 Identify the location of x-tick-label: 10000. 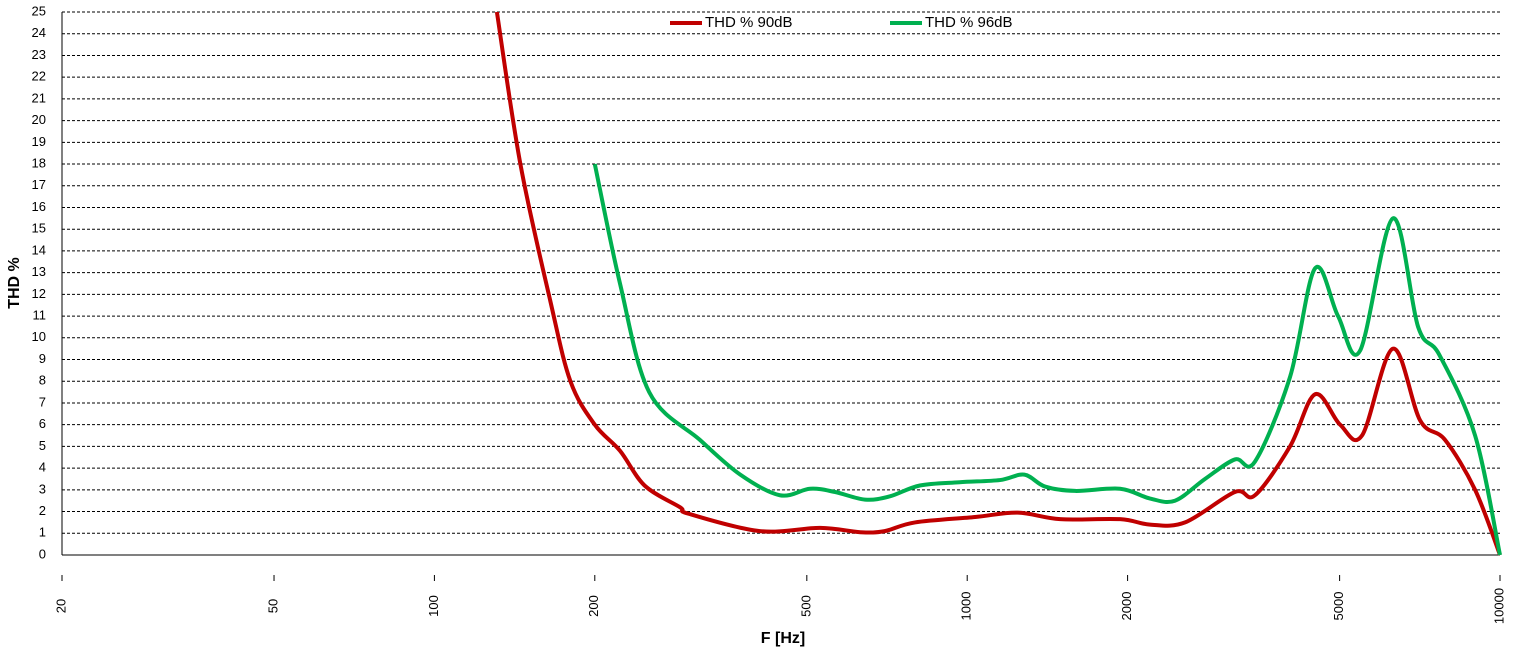
(1498, 606).